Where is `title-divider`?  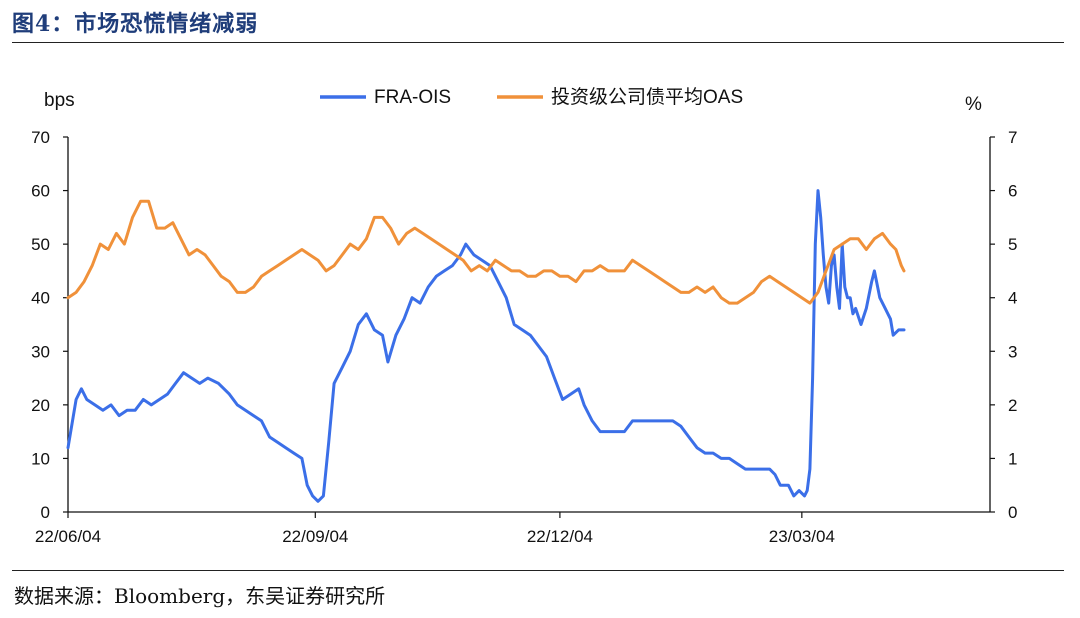
title-divider is located at coordinates (538, 42).